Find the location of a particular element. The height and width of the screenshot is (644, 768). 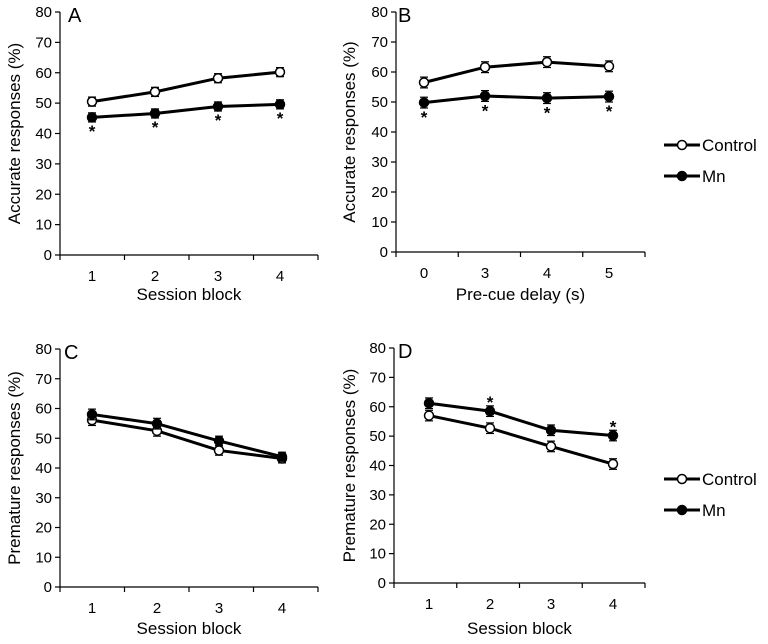

panel-letter: C is located at coordinates (71, 353).